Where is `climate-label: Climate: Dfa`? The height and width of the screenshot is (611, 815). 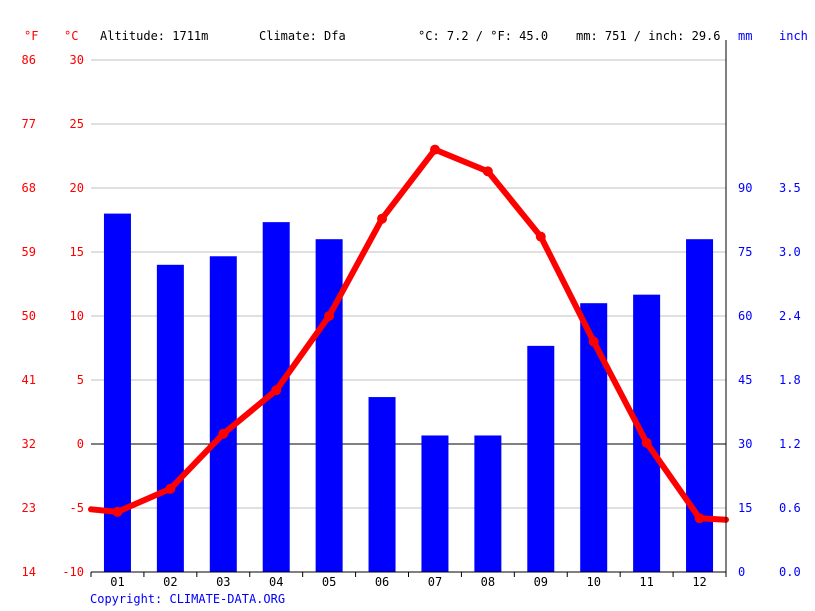
climate-label: Climate: Dfa is located at coordinates (302, 36).